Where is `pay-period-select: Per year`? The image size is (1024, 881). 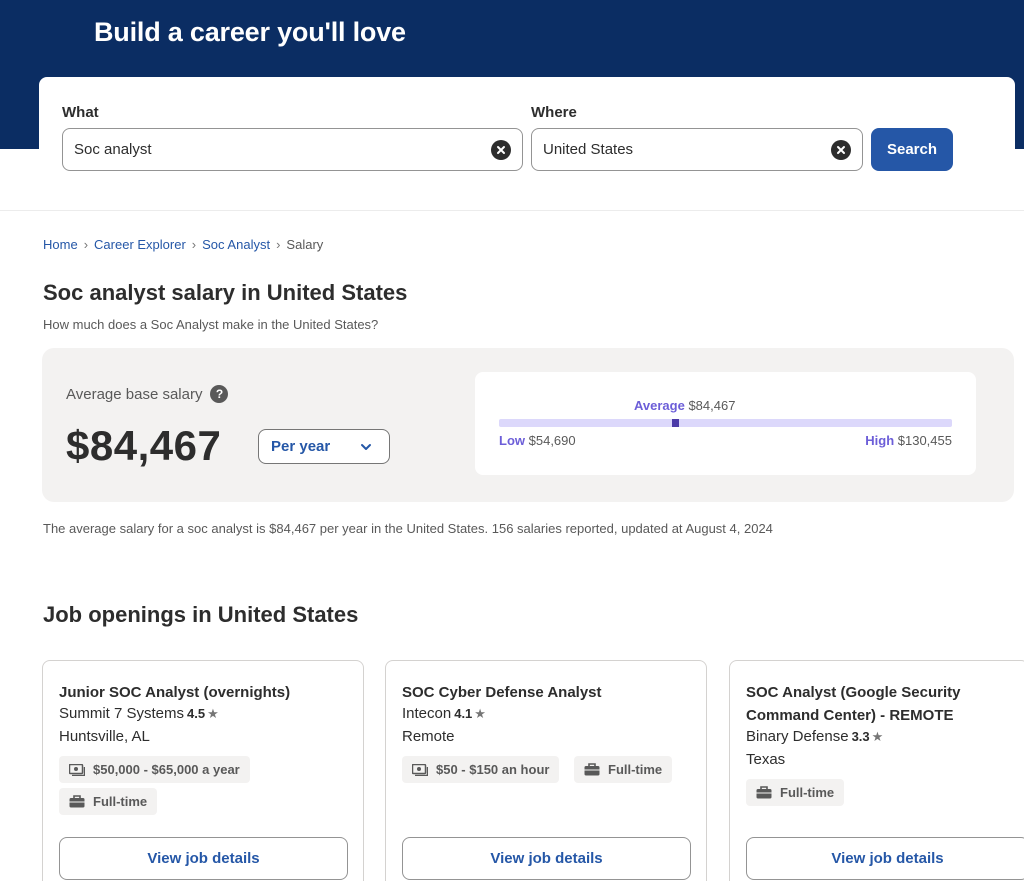 pay-period-select: Per year is located at coordinates (324, 446).